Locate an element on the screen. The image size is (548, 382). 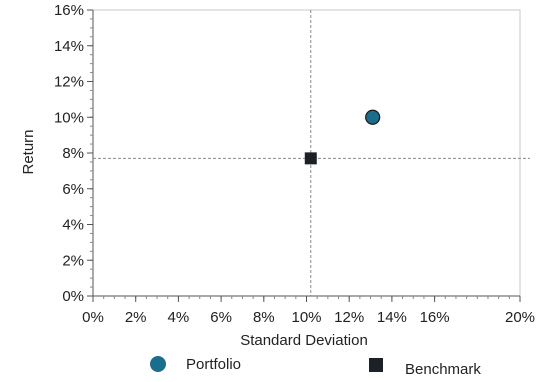
y-tick-label: 14% is located at coordinates (69, 46).